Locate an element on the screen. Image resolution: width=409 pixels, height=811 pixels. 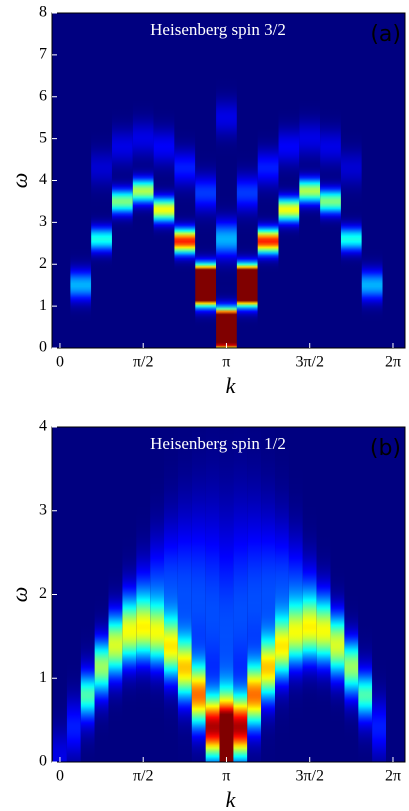
y-tick-label: 5 is located at coordinates (43, 137).